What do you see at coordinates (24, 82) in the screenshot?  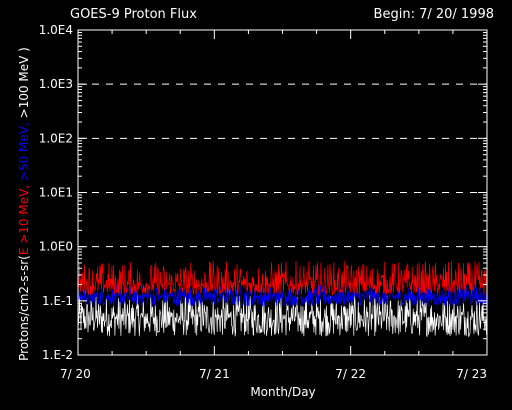 I see `y-label-part-3: >100 MeV )` at bounding box center [24, 82].